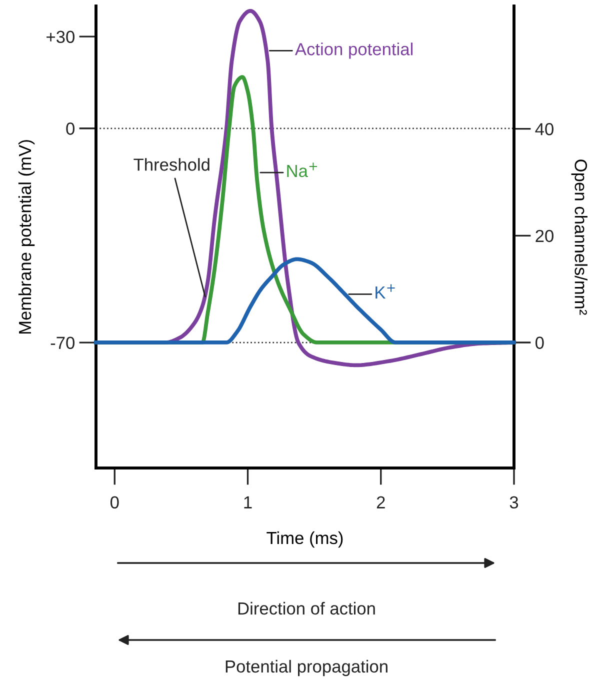 This screenshot has width=597, height=686. I want to click on x-tick-label: 0, so click(114, 502).